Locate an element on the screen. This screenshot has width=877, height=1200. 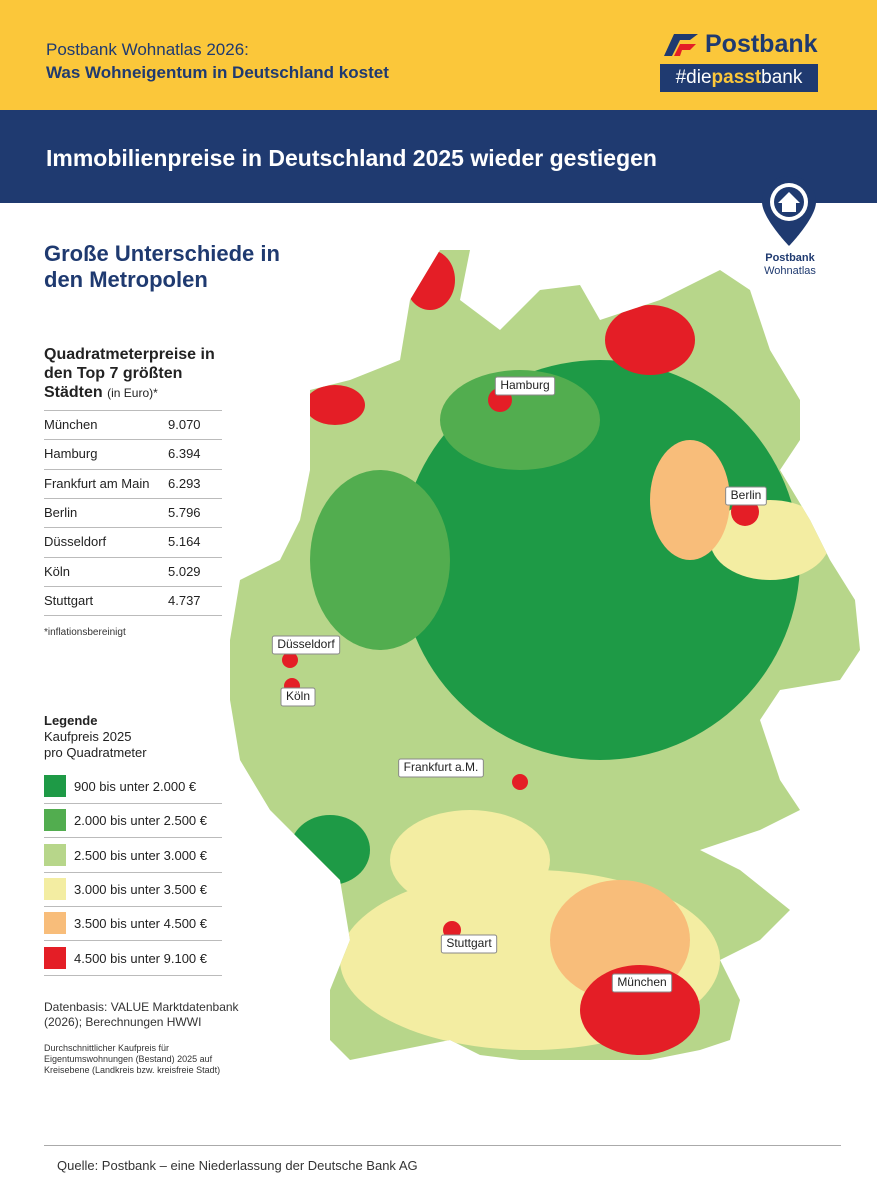
city-price: 4.737 is located at coordinates (184, 600).